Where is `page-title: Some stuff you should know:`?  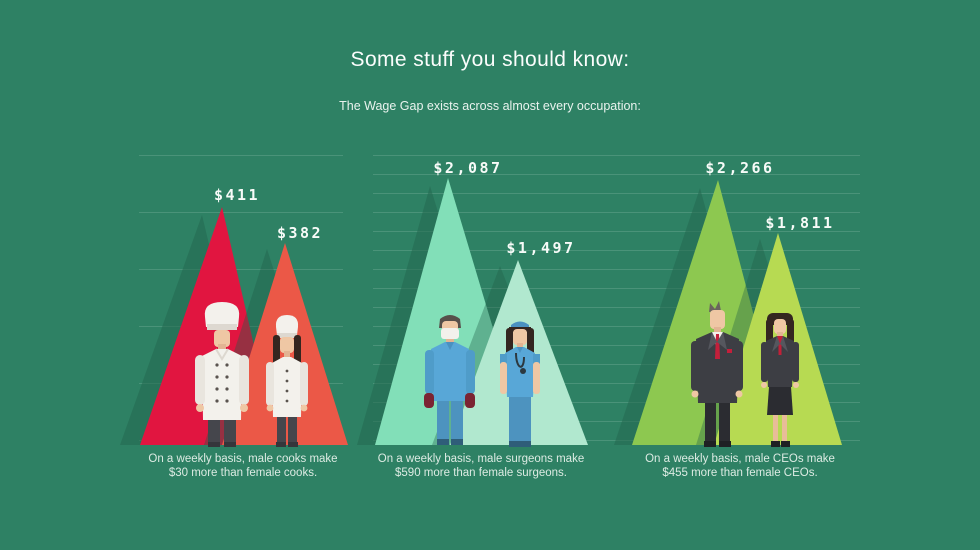
page-title: Some stuff you should know: is located at coordinates (490, 59).